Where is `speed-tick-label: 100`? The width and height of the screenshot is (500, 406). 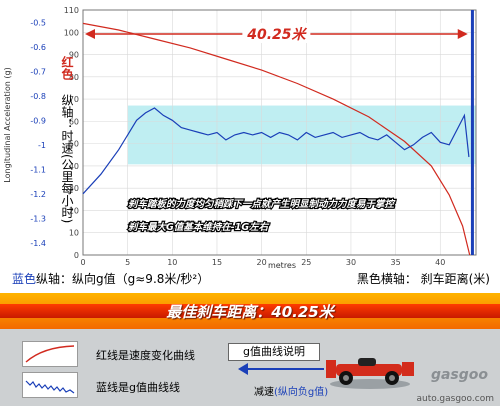 speed-tick-label: 100 is located at coordinates (71, 32).